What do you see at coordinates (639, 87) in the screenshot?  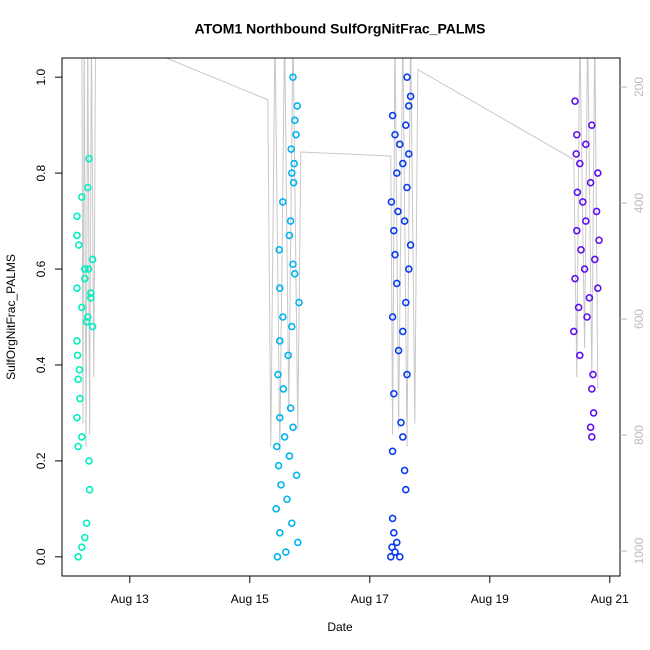 I see `y2-tick-label: 200` at bounding box center [639, 87].